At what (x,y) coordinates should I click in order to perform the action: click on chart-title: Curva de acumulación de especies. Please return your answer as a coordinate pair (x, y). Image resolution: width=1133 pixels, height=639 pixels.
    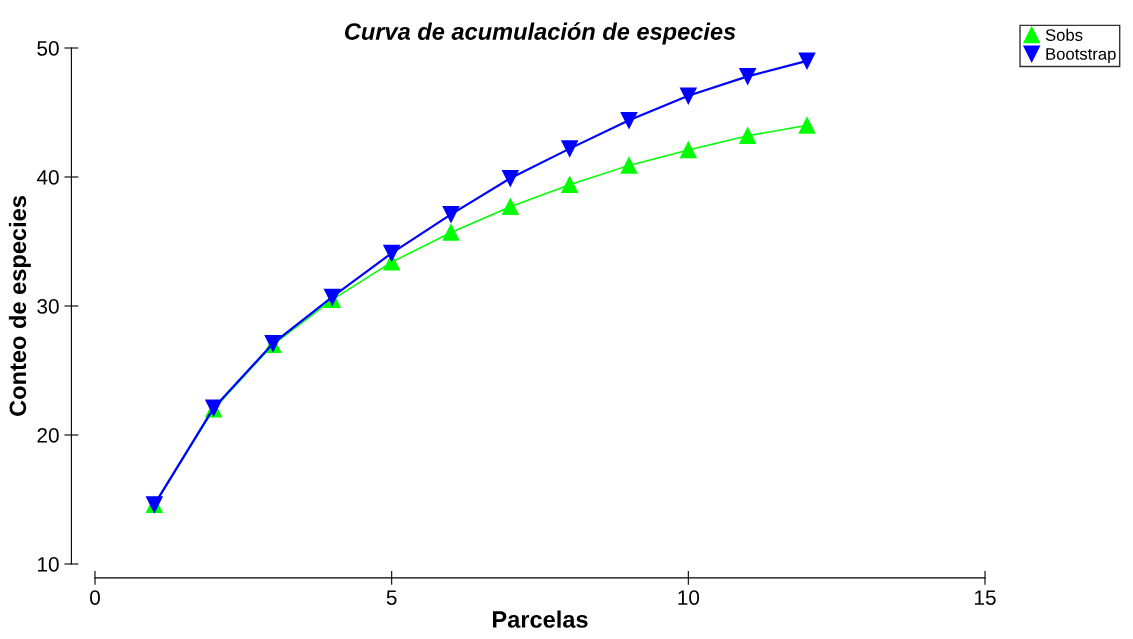
    Looking at the image, I should click on (540, 33).